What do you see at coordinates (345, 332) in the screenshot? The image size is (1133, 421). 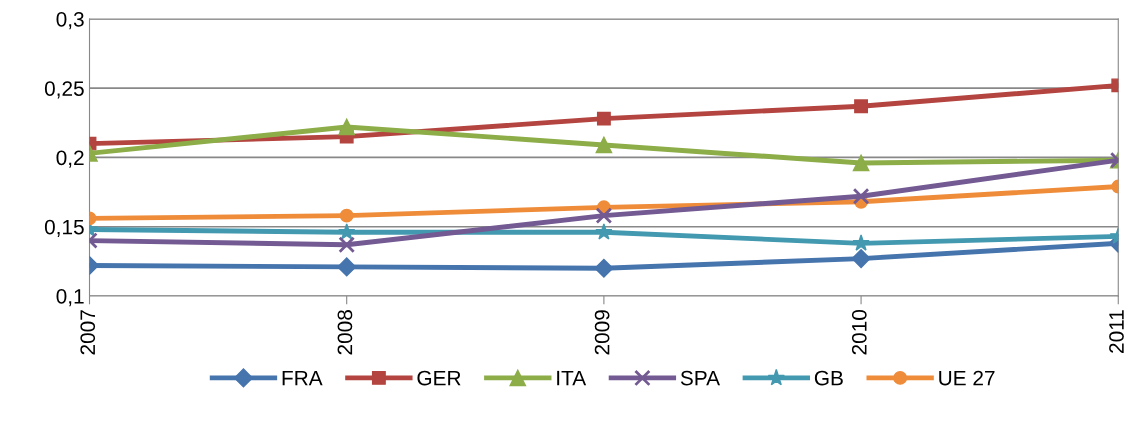 I see `x-tick-label: 2008` at bounding box center [345, 332].